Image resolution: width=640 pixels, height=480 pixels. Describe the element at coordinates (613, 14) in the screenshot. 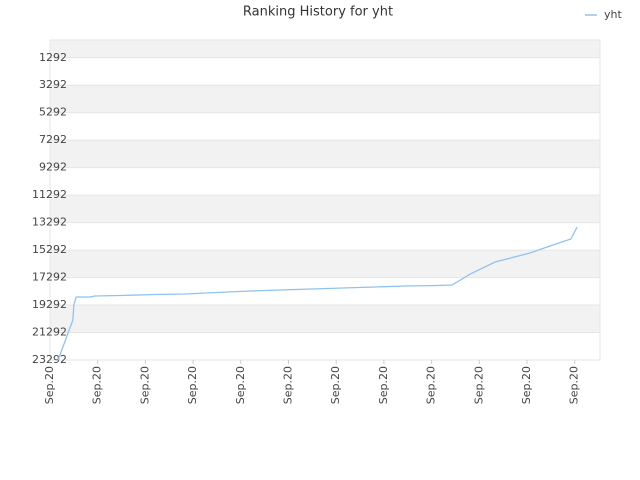

I see `legend-label: yht` at that location.